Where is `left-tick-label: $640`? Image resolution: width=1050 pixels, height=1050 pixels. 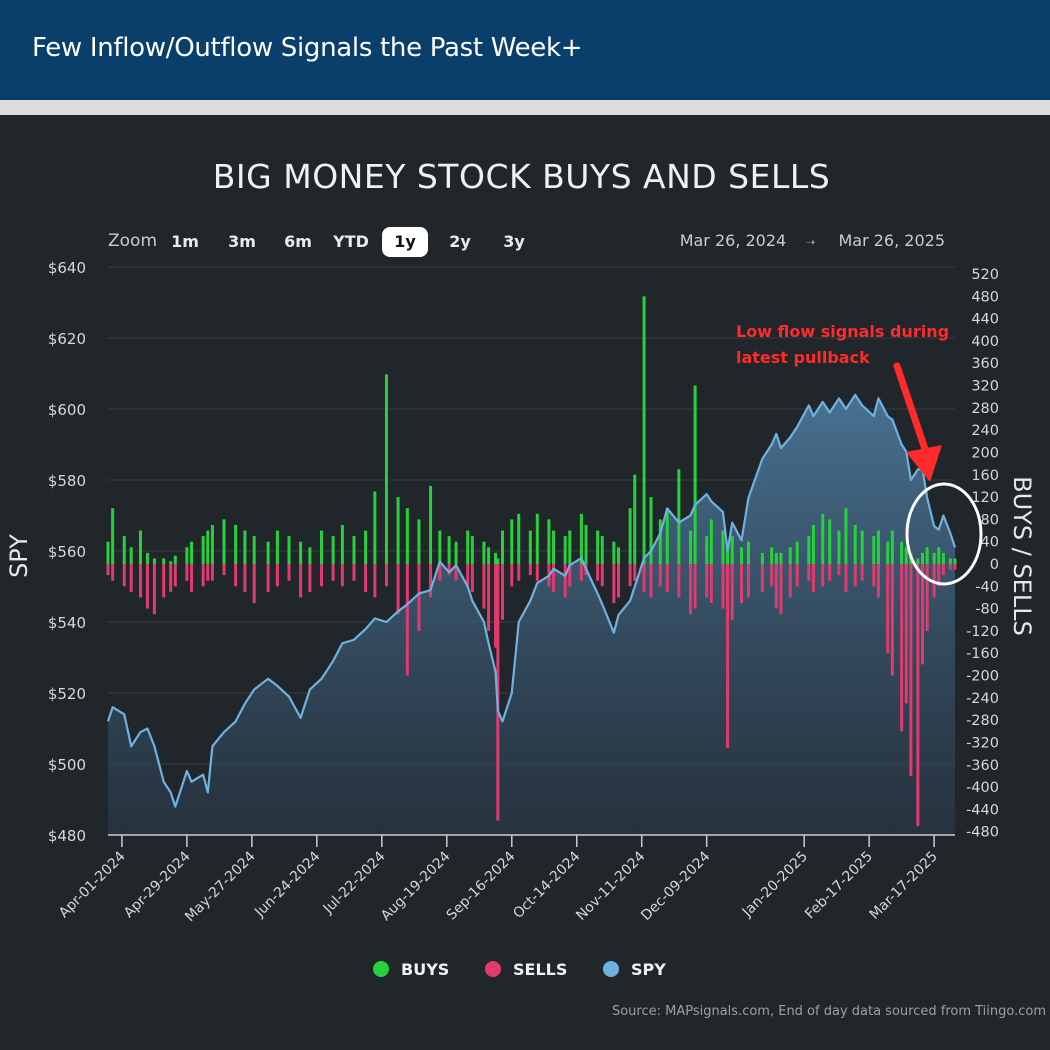 left-tick-label: $640 is located at coordinates (67, 268).